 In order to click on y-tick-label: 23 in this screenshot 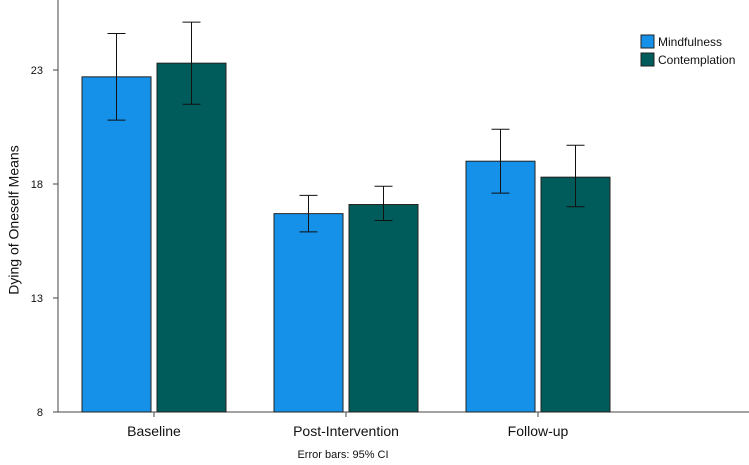, I will do `click(37, 71)`.